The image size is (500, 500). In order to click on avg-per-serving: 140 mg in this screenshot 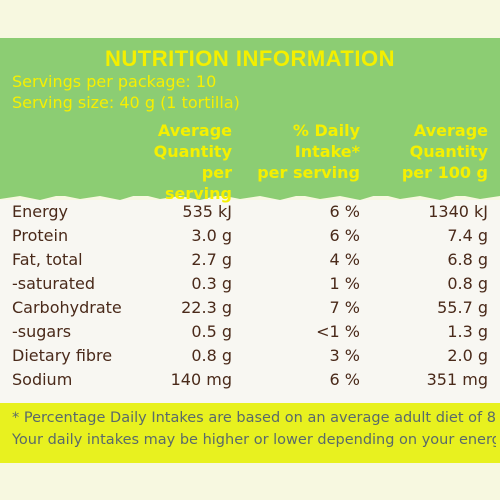, I will do `click(201, 379)`.